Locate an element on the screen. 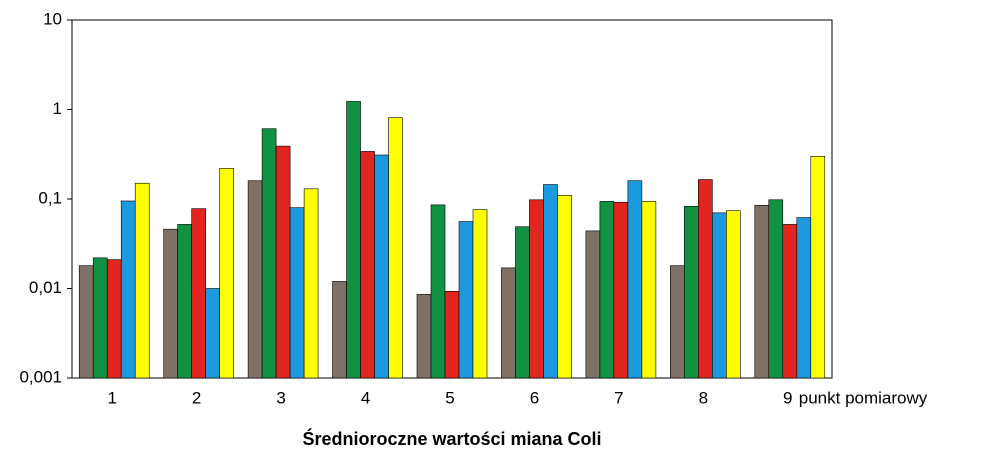 This screenshot has height=456, width=989. y-tick-label: 0,1 is located at coordinates (50, 197).